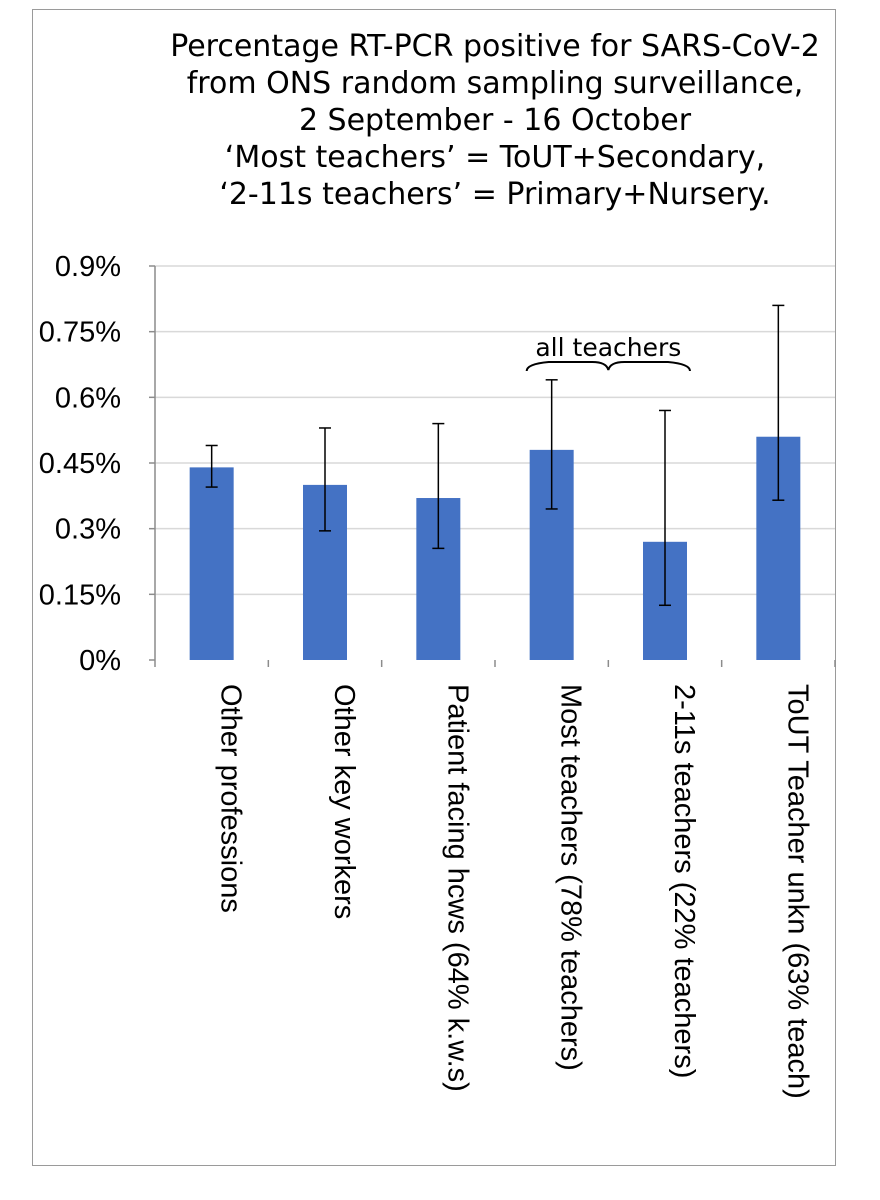 This screenshot has height=1200, width=880. What do you see at coordinates (80, 595) in the screenshot?
I see `y-tick-label: 0.15%` at bounding box center [80, 595].